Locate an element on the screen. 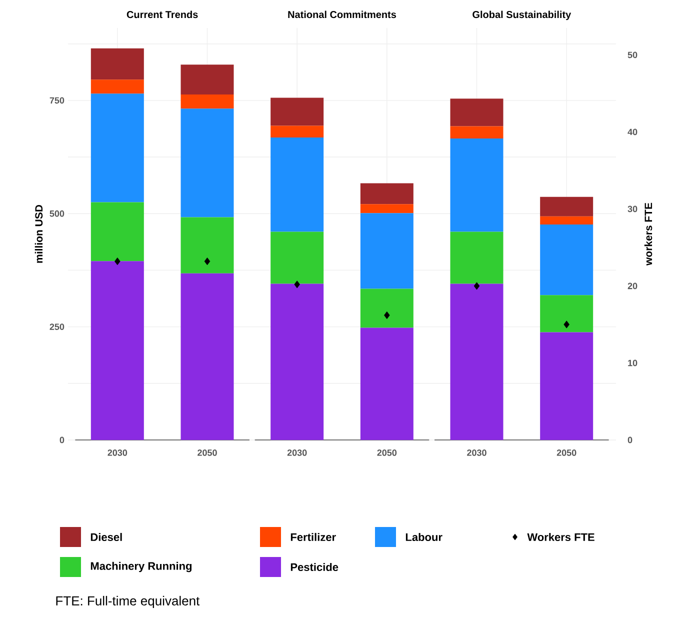 The image size is (673, 618). y-tick-label: 750 is located at coordinates (57, 100).